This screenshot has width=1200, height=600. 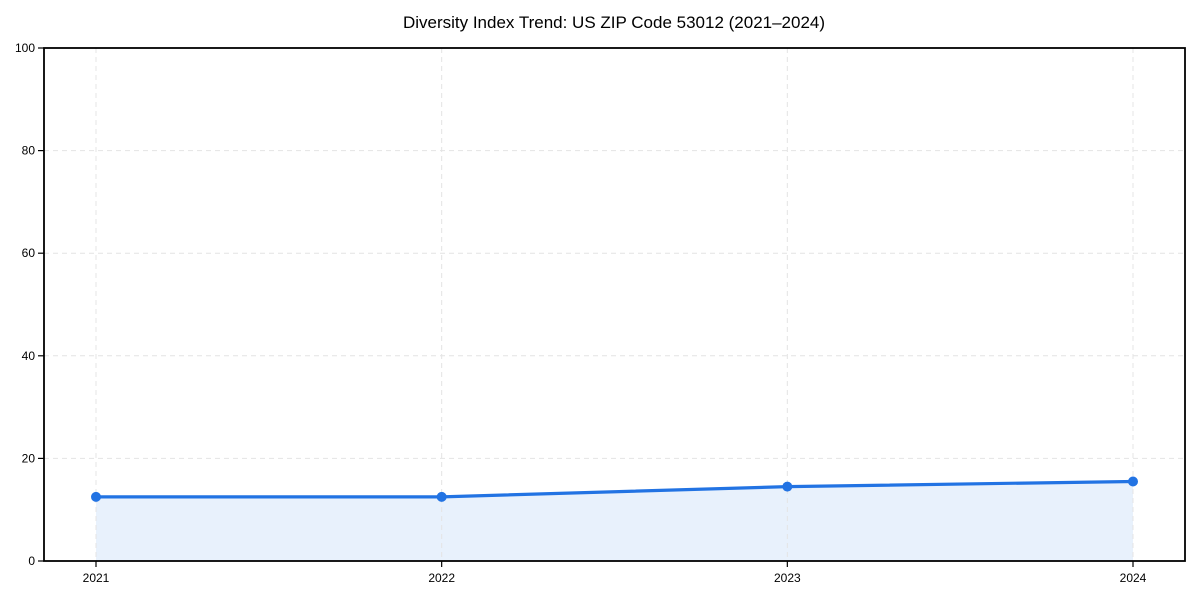 I want to click on area-fill, so click(x=614, y=521).